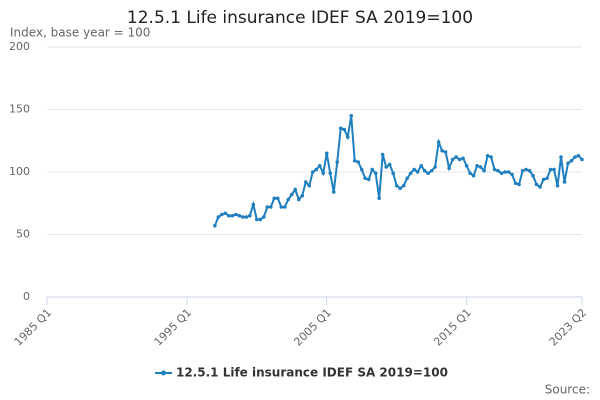 Image resolution: width=600 pixels, height=400 pixels. Describe the element at coordinates (163, 373) in the screenshot. I see `legend-marker` at that location.